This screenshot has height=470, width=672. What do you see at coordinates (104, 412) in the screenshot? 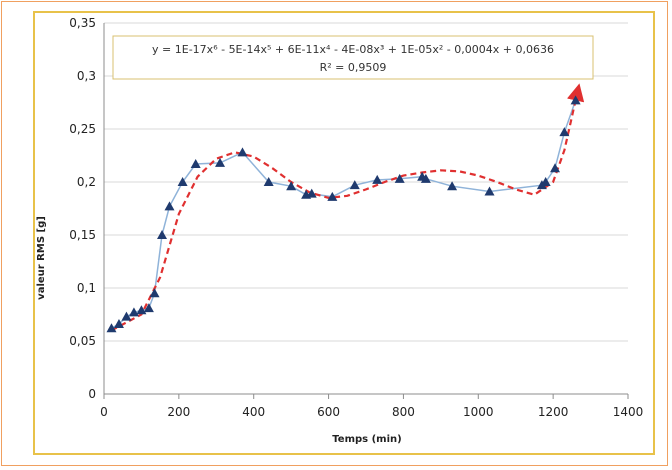
I see `x-tick-label: 0` at bounding box center [104, 412].